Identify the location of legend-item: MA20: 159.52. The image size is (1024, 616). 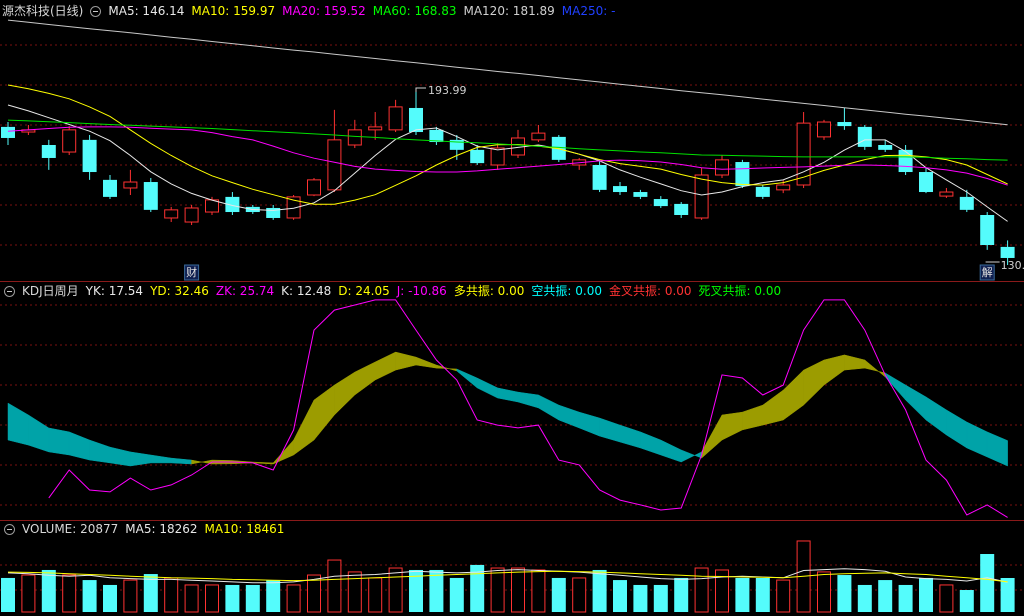
(324, 11).